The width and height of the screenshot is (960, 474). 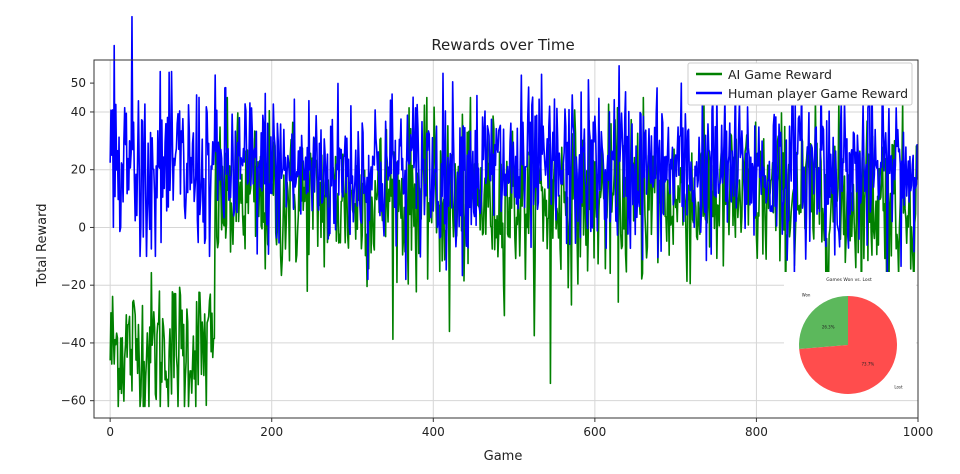 I want to click on pie-title: Games Won vs. Lost, so click(x=849, y=280).